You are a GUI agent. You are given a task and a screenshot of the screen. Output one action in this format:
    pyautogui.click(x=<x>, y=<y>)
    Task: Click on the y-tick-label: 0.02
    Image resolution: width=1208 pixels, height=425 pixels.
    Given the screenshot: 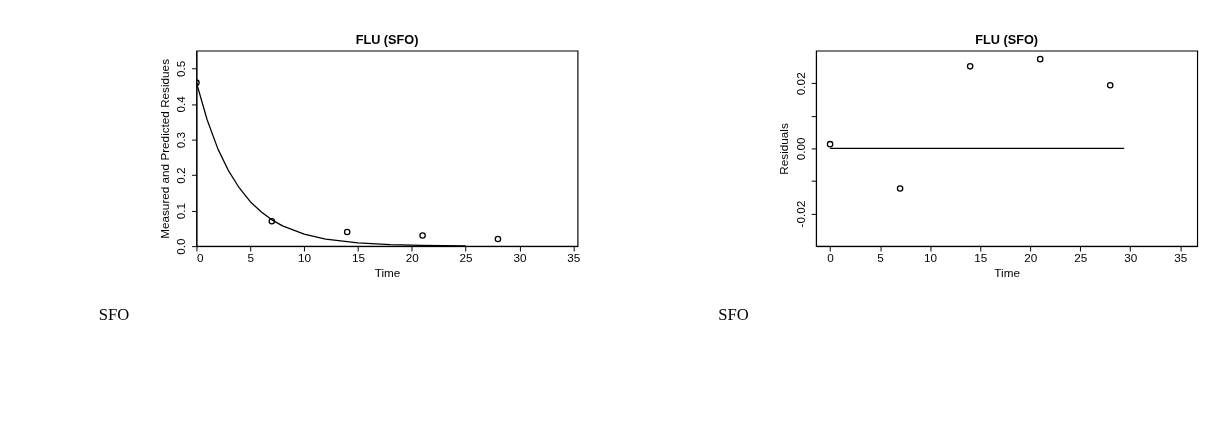 What is the action you would take?
    pyautogui.click(x=800, y=84)
    